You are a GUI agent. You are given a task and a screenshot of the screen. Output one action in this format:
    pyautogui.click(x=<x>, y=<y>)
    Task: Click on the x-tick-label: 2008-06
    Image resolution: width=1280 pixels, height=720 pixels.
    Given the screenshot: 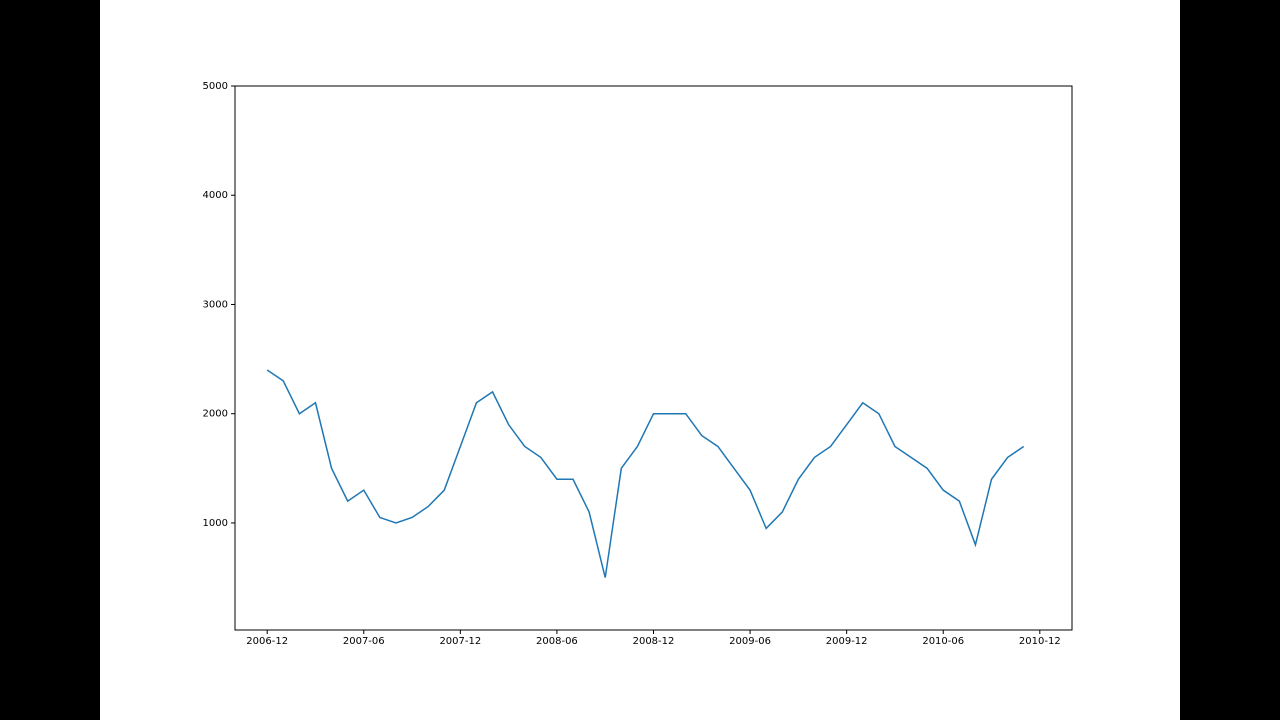 What is the action you would take?
    pyautogui.click(x=557, y=641)
    